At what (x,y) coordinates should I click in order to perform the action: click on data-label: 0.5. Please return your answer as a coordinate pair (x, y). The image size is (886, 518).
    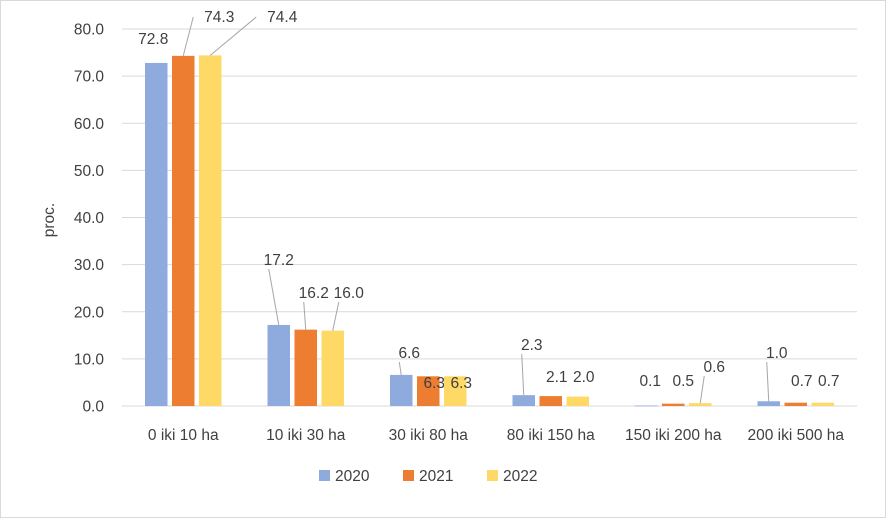
    Looking at the image, I should click on (683, 381).